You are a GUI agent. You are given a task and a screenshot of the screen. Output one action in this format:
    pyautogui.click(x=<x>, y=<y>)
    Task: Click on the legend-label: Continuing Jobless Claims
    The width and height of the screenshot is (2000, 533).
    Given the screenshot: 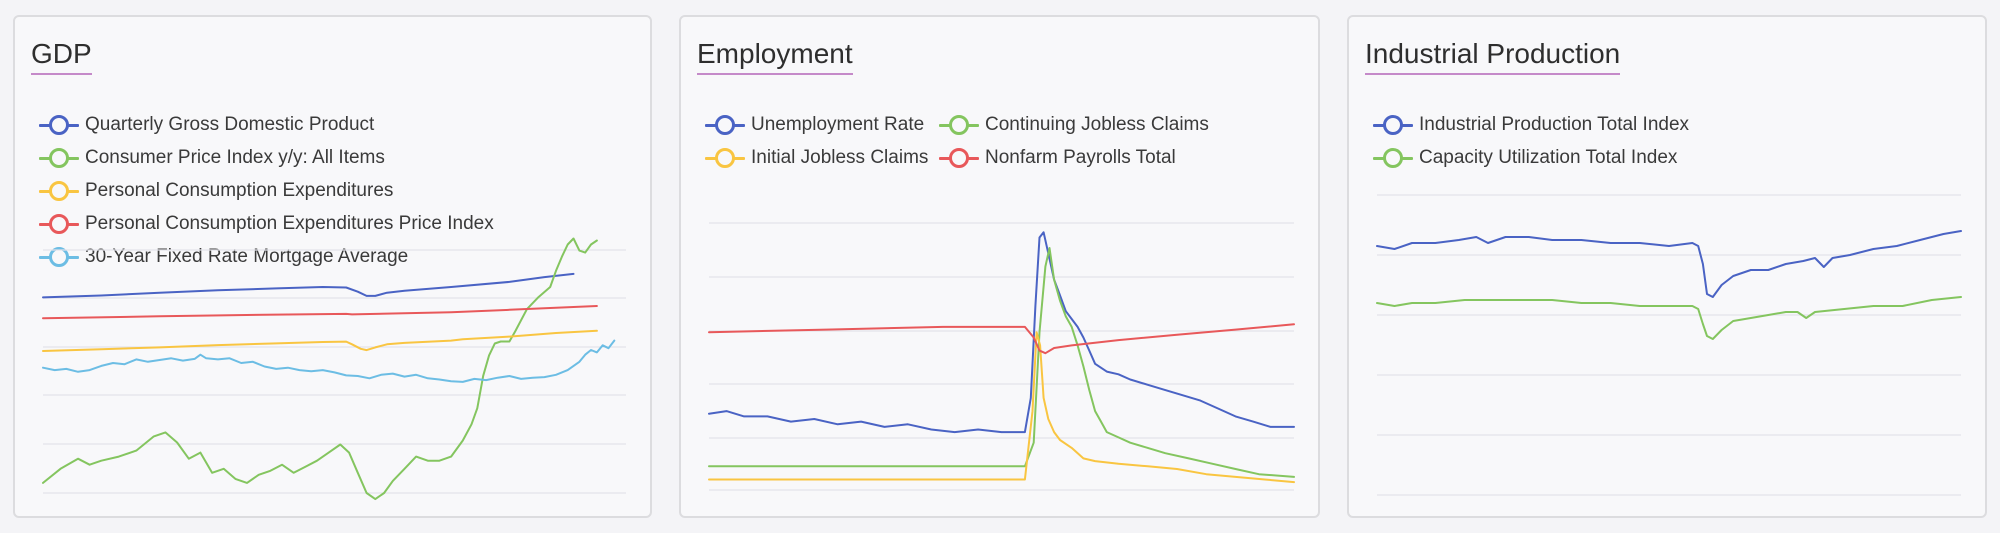 What is the action you would take?
    pyautogui.click(x=1097, y=124)
    